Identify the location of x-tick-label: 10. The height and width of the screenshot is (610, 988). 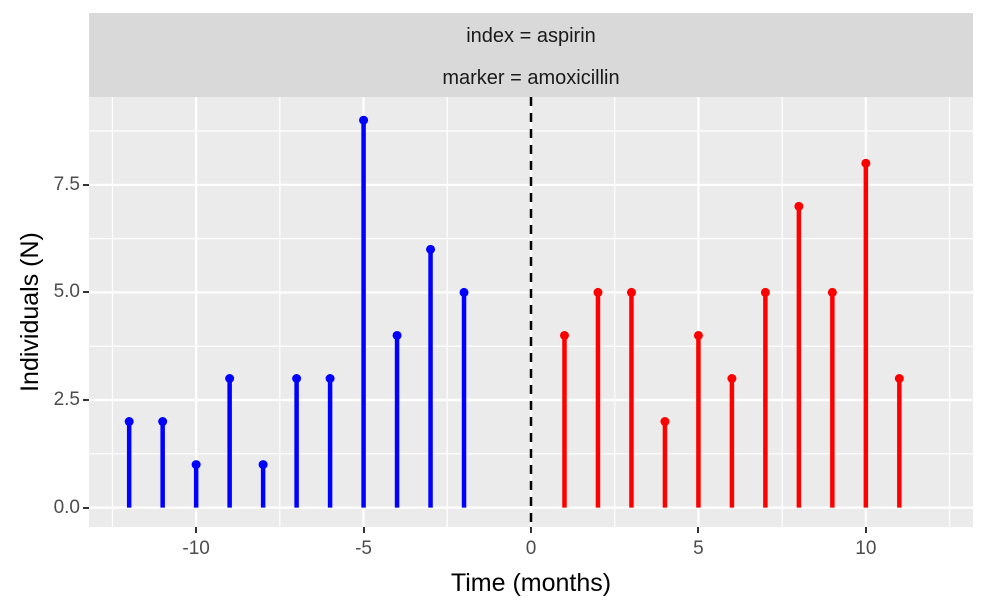
(866, 548).